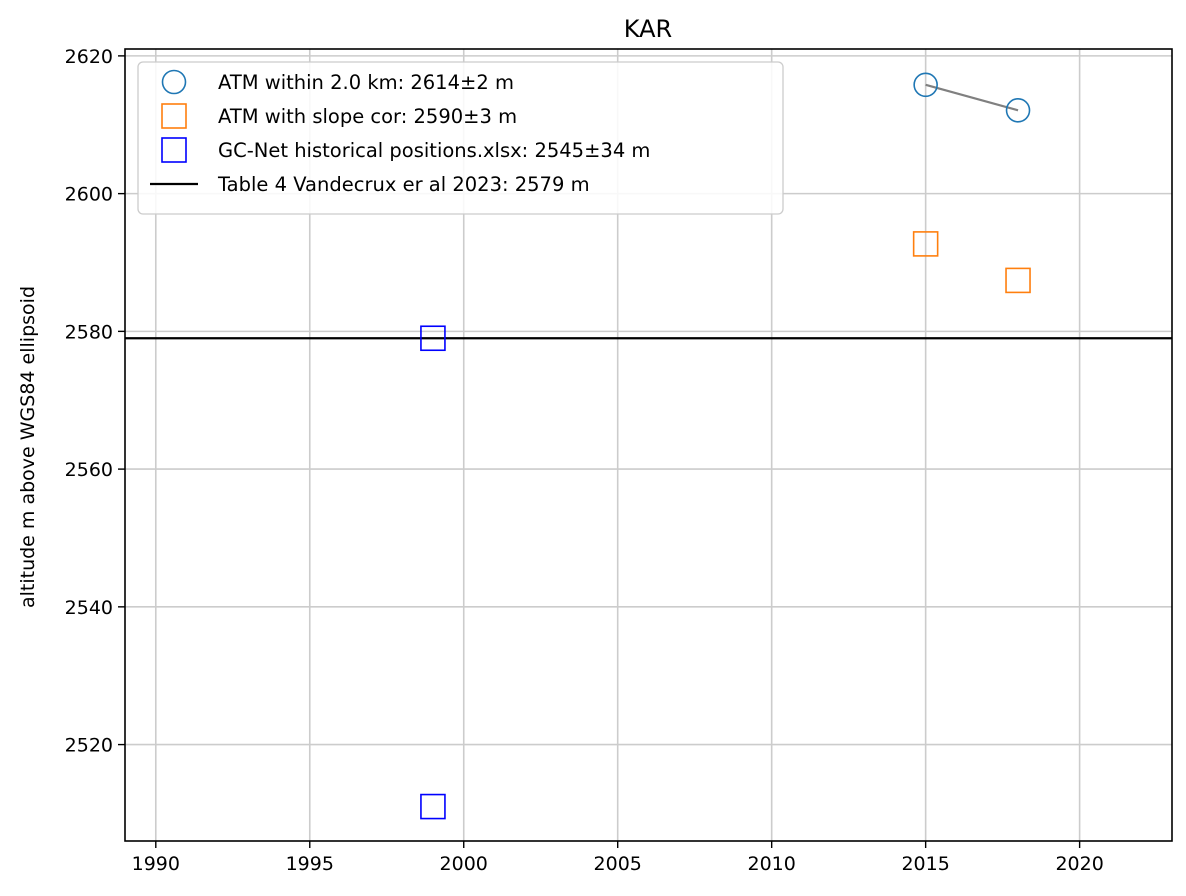 The width and height of the screenshot is (1186, 896). I want to click on y-tick-label: 2540, so click(89, 608).